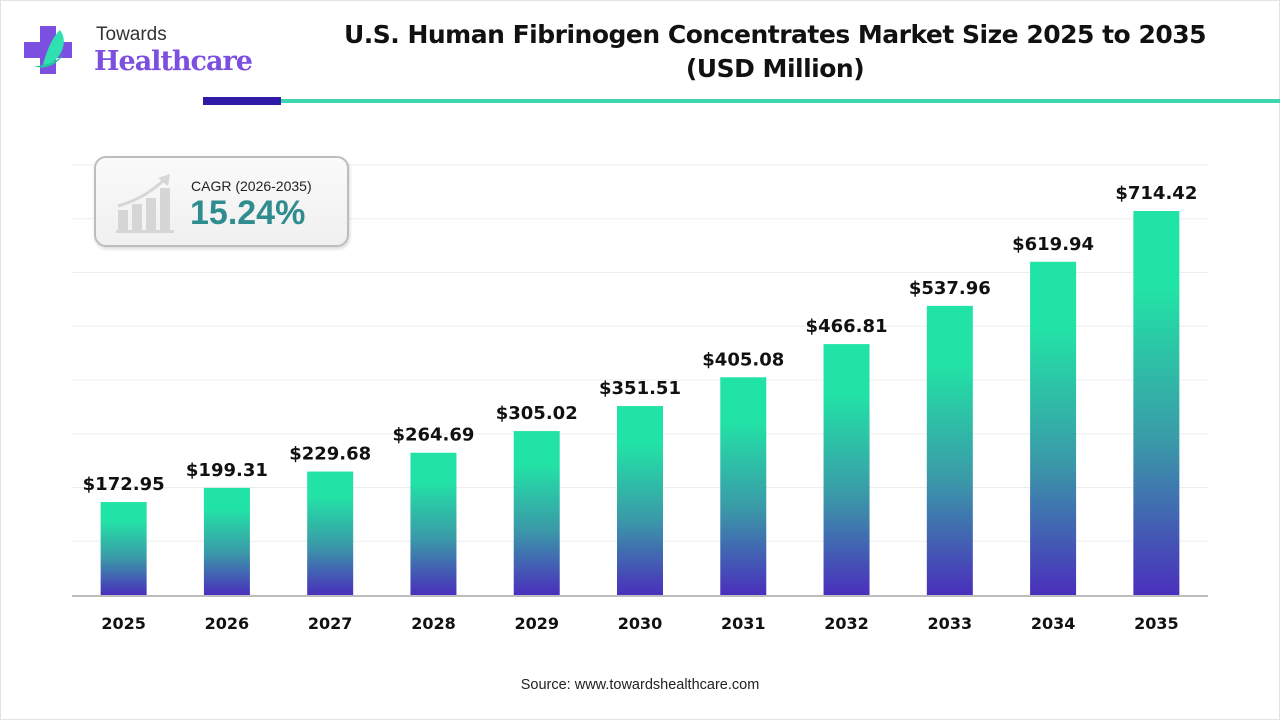 This screenshot has height=720, width=1280. I want to click on data-label: $199.31, so click(227, 470).